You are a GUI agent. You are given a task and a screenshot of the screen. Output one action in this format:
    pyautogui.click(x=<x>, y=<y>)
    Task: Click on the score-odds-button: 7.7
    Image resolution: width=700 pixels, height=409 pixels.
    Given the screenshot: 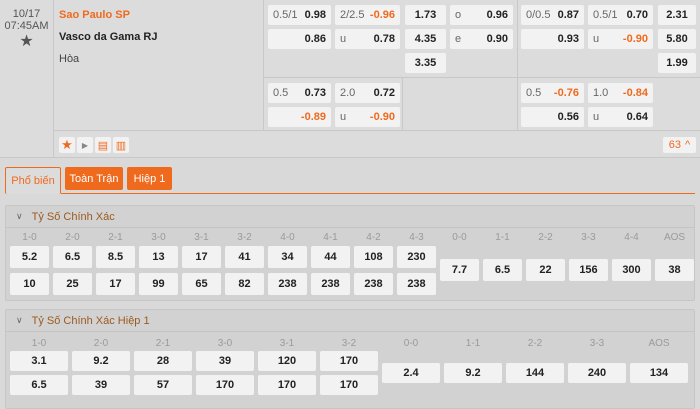 What is the action you would take?
    pyautogui.click(x=459, y=270)
    